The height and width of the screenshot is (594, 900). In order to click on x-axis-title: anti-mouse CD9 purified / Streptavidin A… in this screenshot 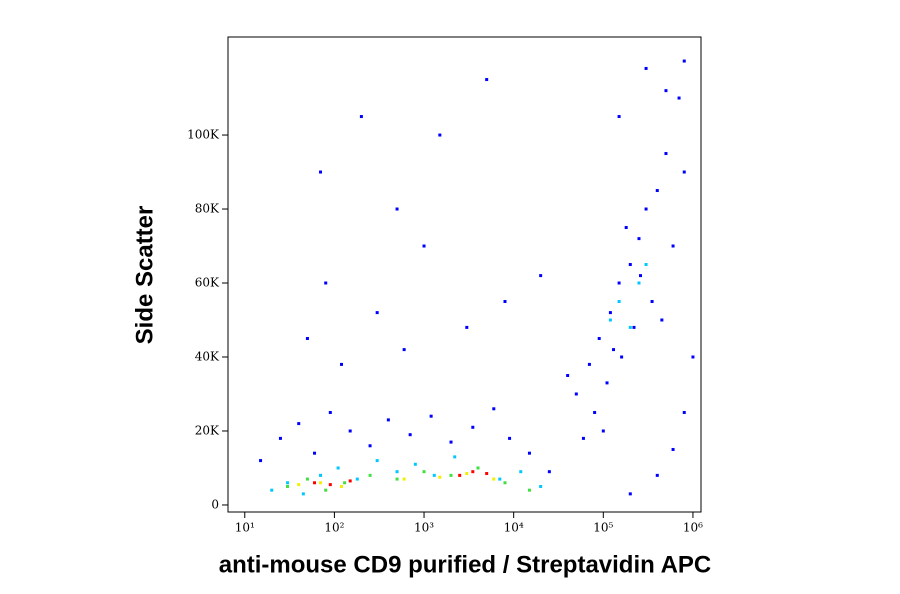, I will do `click(465, 564)`.